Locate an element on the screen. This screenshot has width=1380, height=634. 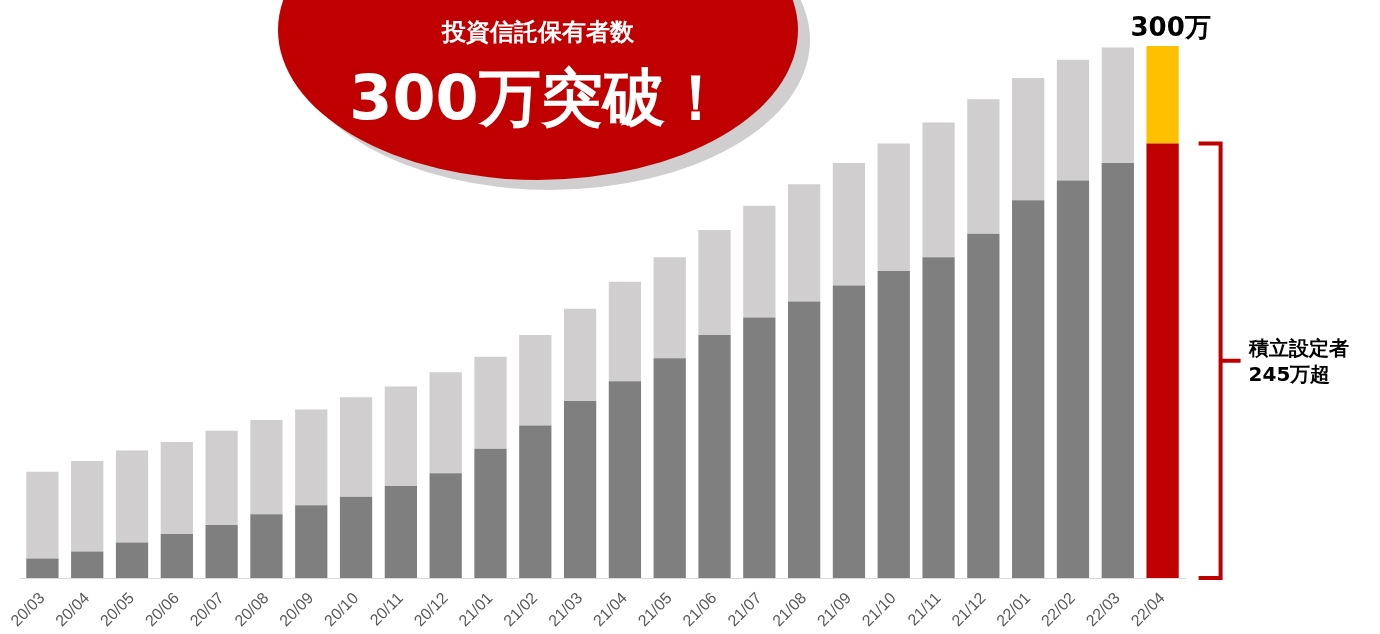
text: 積立設定者 245万超 is located at coordinates (1298, 360).